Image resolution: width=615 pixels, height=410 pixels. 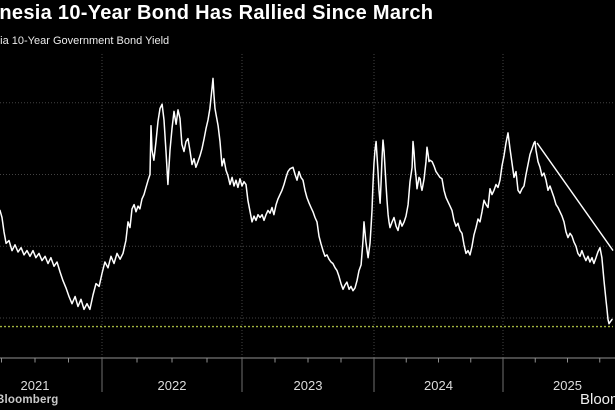 What do you see at coordinates (35, 385) in the screenshot?
I see `x-axis-year-label: 2021` at bounding box center [35, 385].